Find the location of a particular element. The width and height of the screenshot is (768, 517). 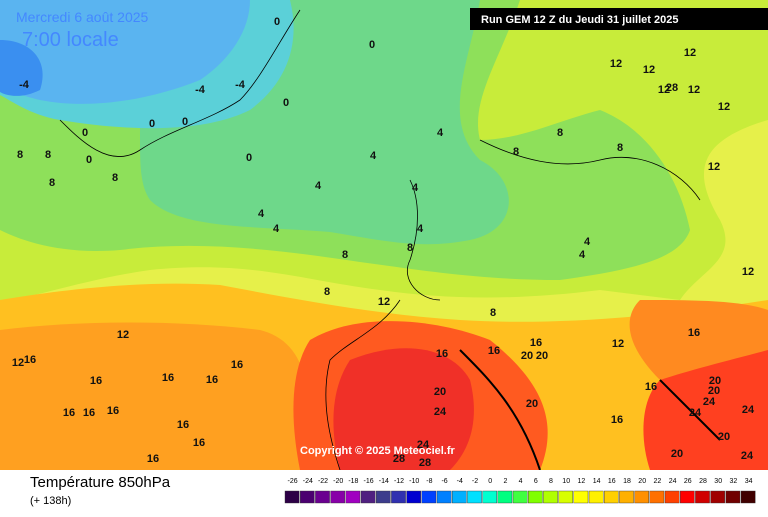

scale-label: 22 is located at coordinates (658, 481).